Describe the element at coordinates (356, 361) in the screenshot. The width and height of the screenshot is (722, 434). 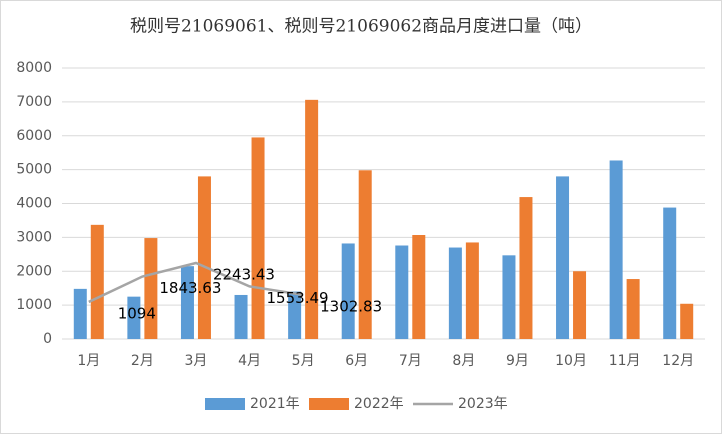
I see `x-tick-label: 6月` at that location.